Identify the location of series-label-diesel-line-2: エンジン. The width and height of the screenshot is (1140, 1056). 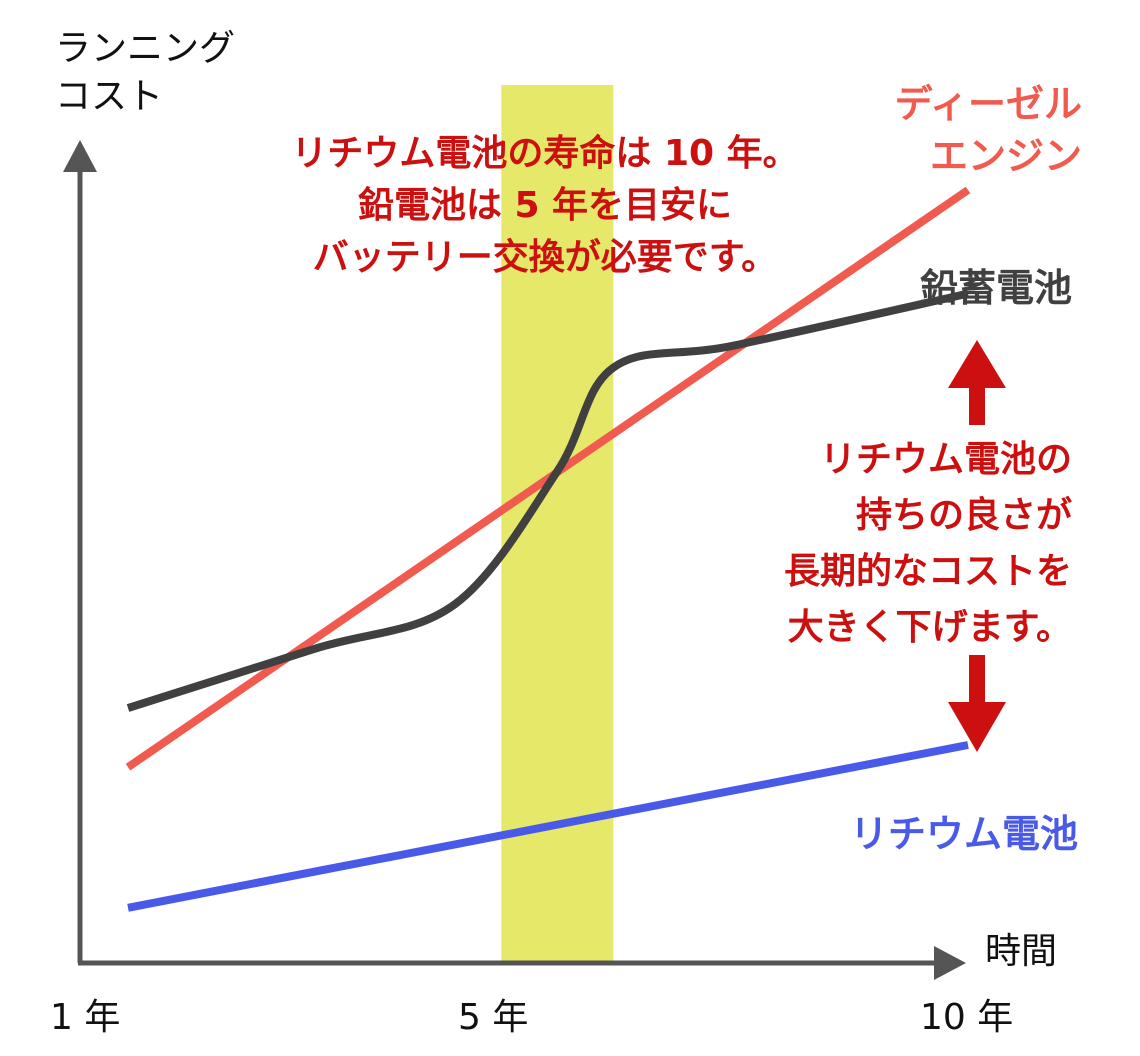
(1005, 156).